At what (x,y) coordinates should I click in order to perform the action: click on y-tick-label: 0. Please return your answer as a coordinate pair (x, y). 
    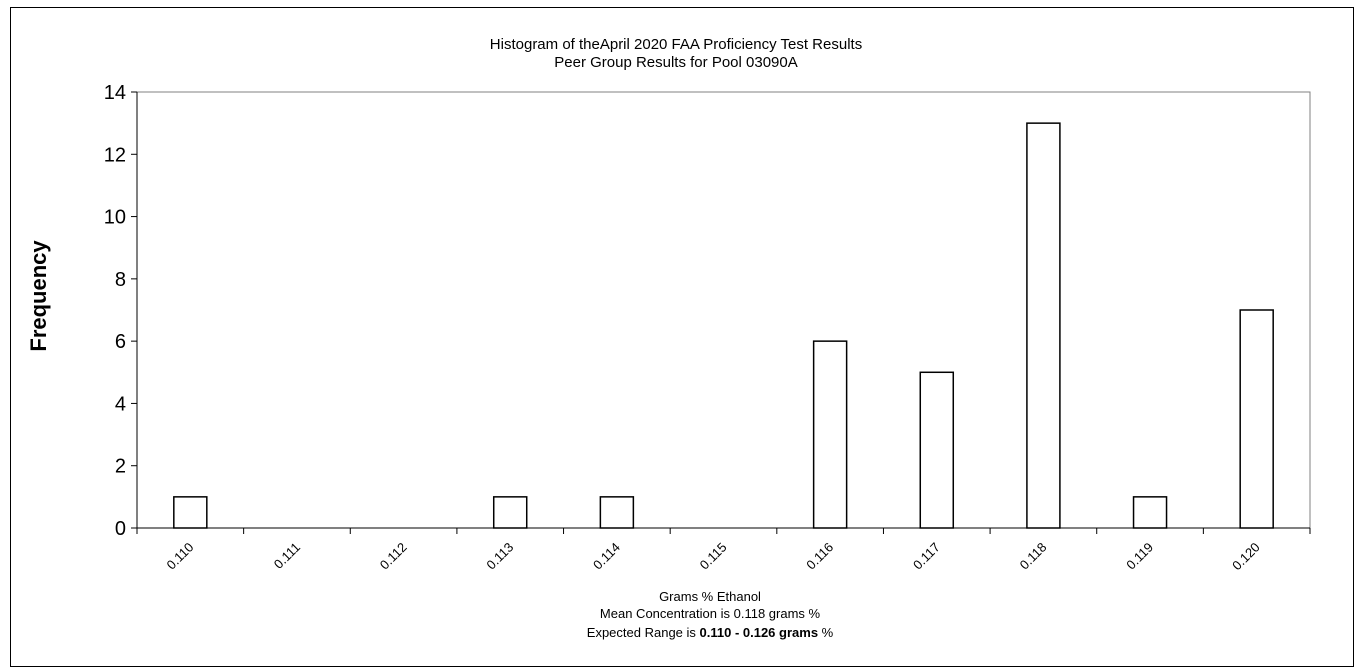
    Looking at the image, I should click on (120, 529).